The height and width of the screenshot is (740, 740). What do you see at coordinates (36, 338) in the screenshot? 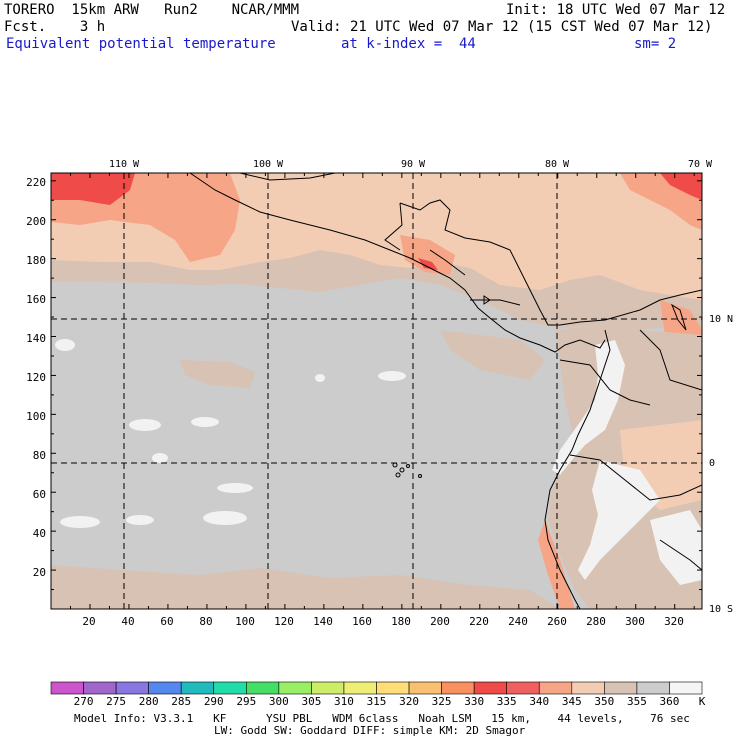
I see `y-tick-label: 140` at bounding box center [36, 338].